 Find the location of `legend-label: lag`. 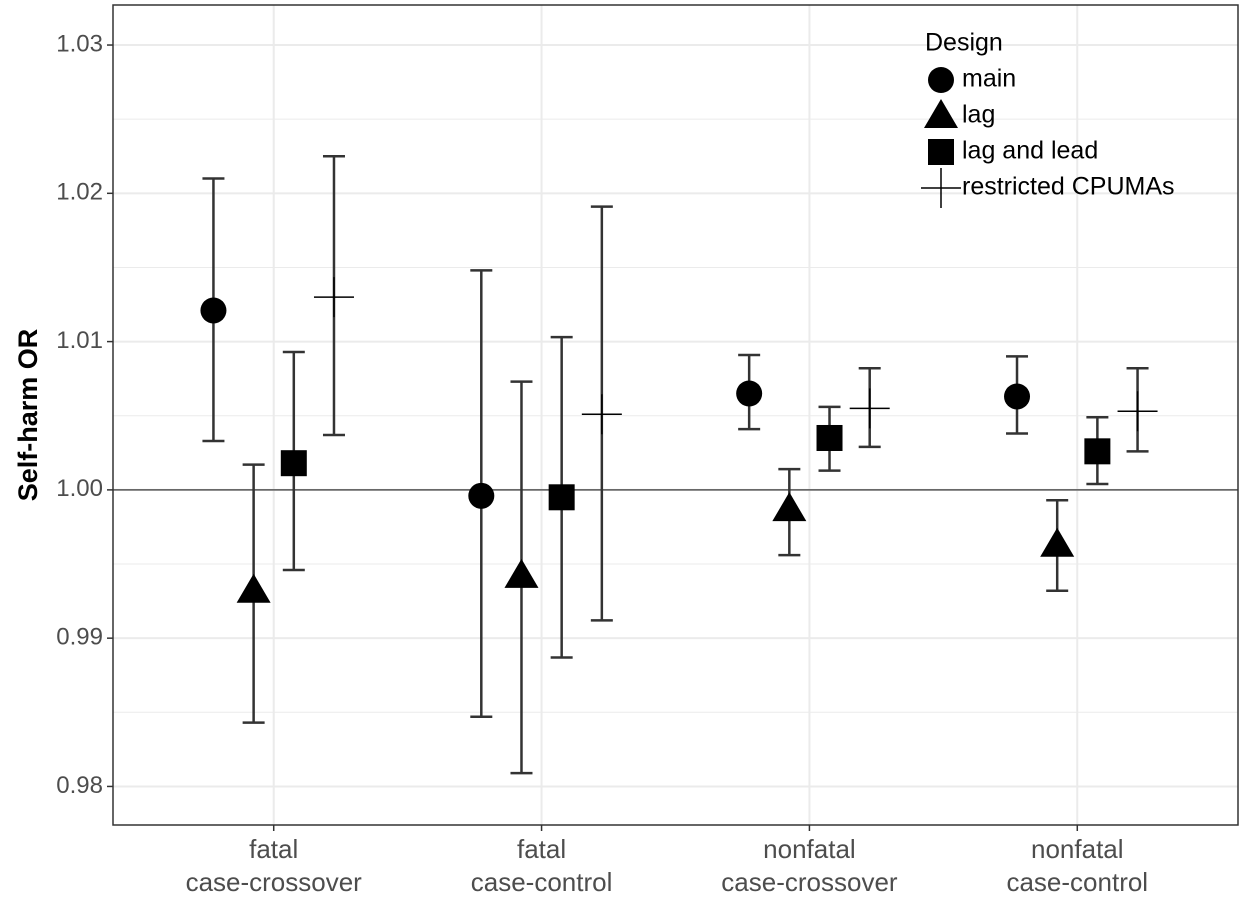

legend-label: lag is located at coordinates (978, 115).